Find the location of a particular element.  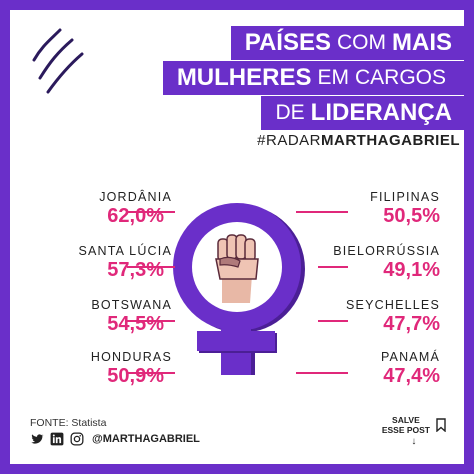

percent-value: 47,7% is located at coordinates (411, 324).